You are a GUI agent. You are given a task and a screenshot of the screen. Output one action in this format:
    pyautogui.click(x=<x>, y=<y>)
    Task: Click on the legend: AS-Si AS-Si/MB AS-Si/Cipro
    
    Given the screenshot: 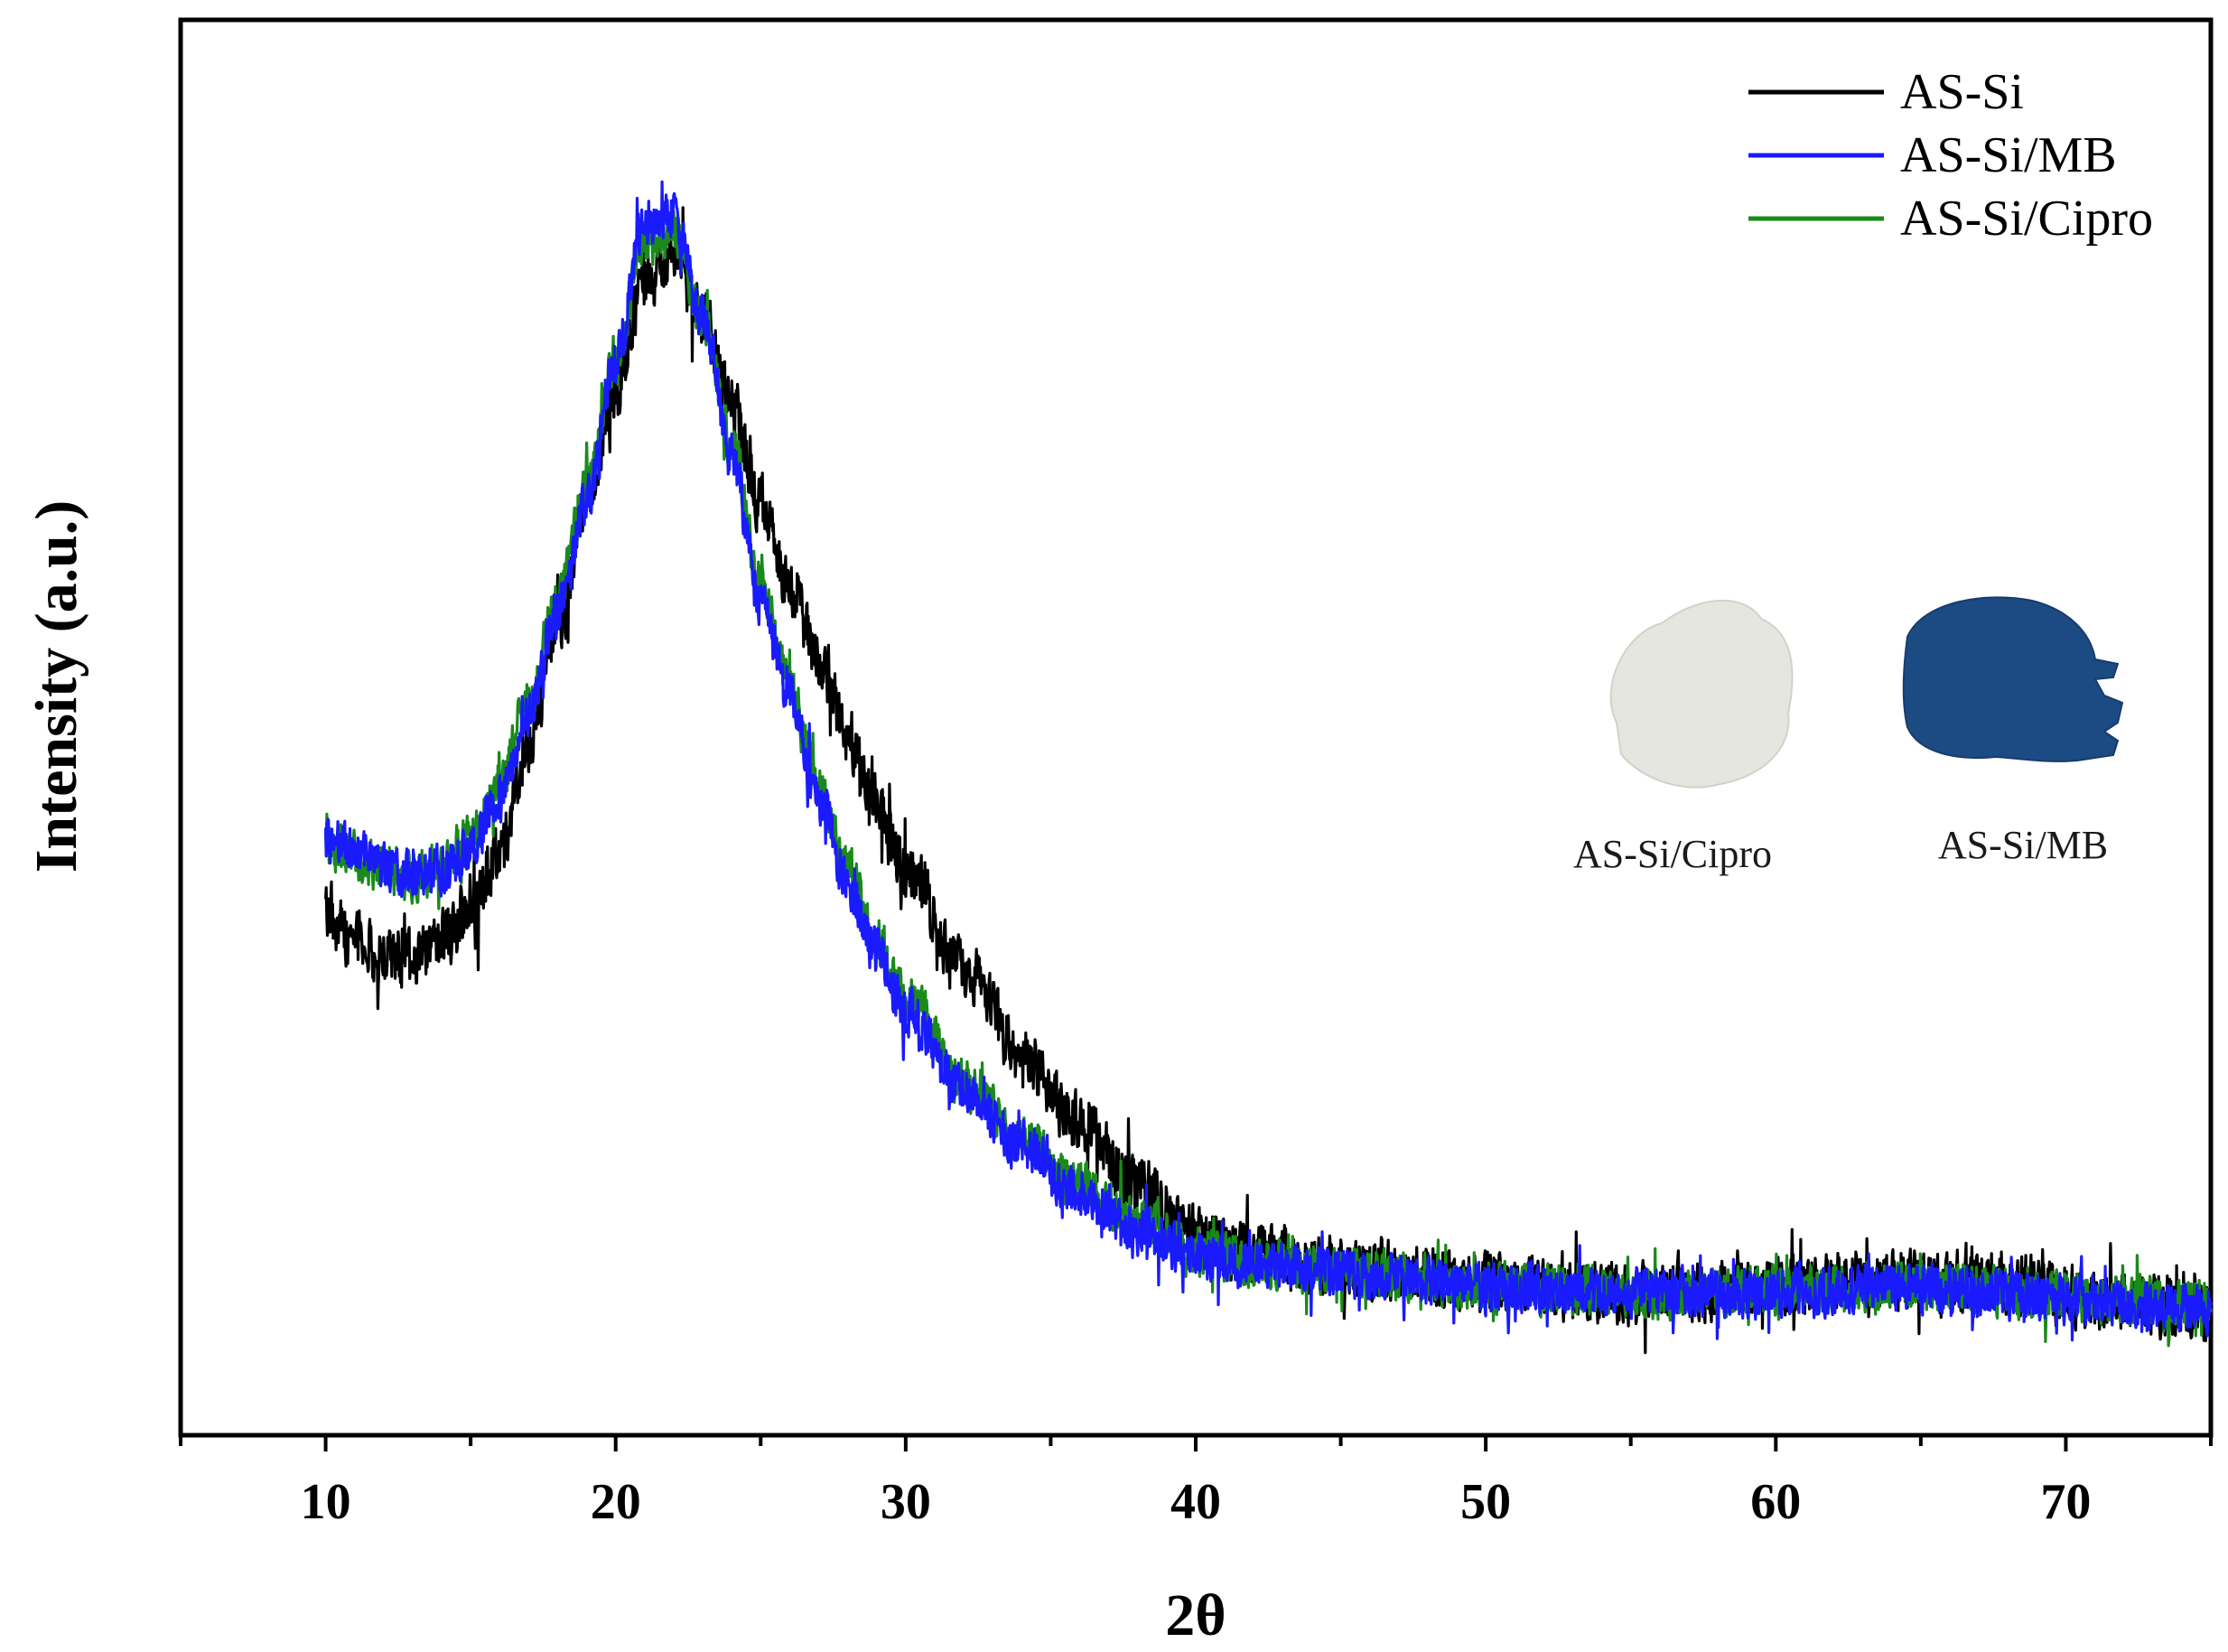 What is the action you would take?
    pyautogui.click(x=1950, y=155)
    